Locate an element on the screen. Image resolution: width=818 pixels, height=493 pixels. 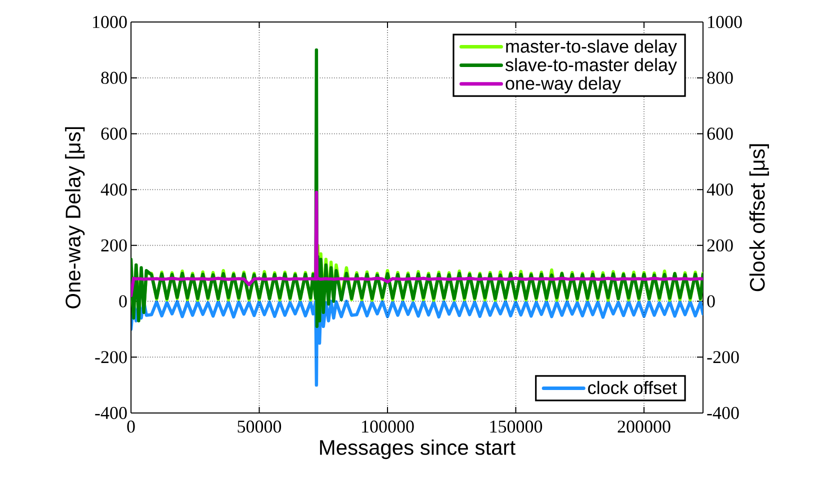
y2-tick-label: -200 is located at coordinates (723, 357).